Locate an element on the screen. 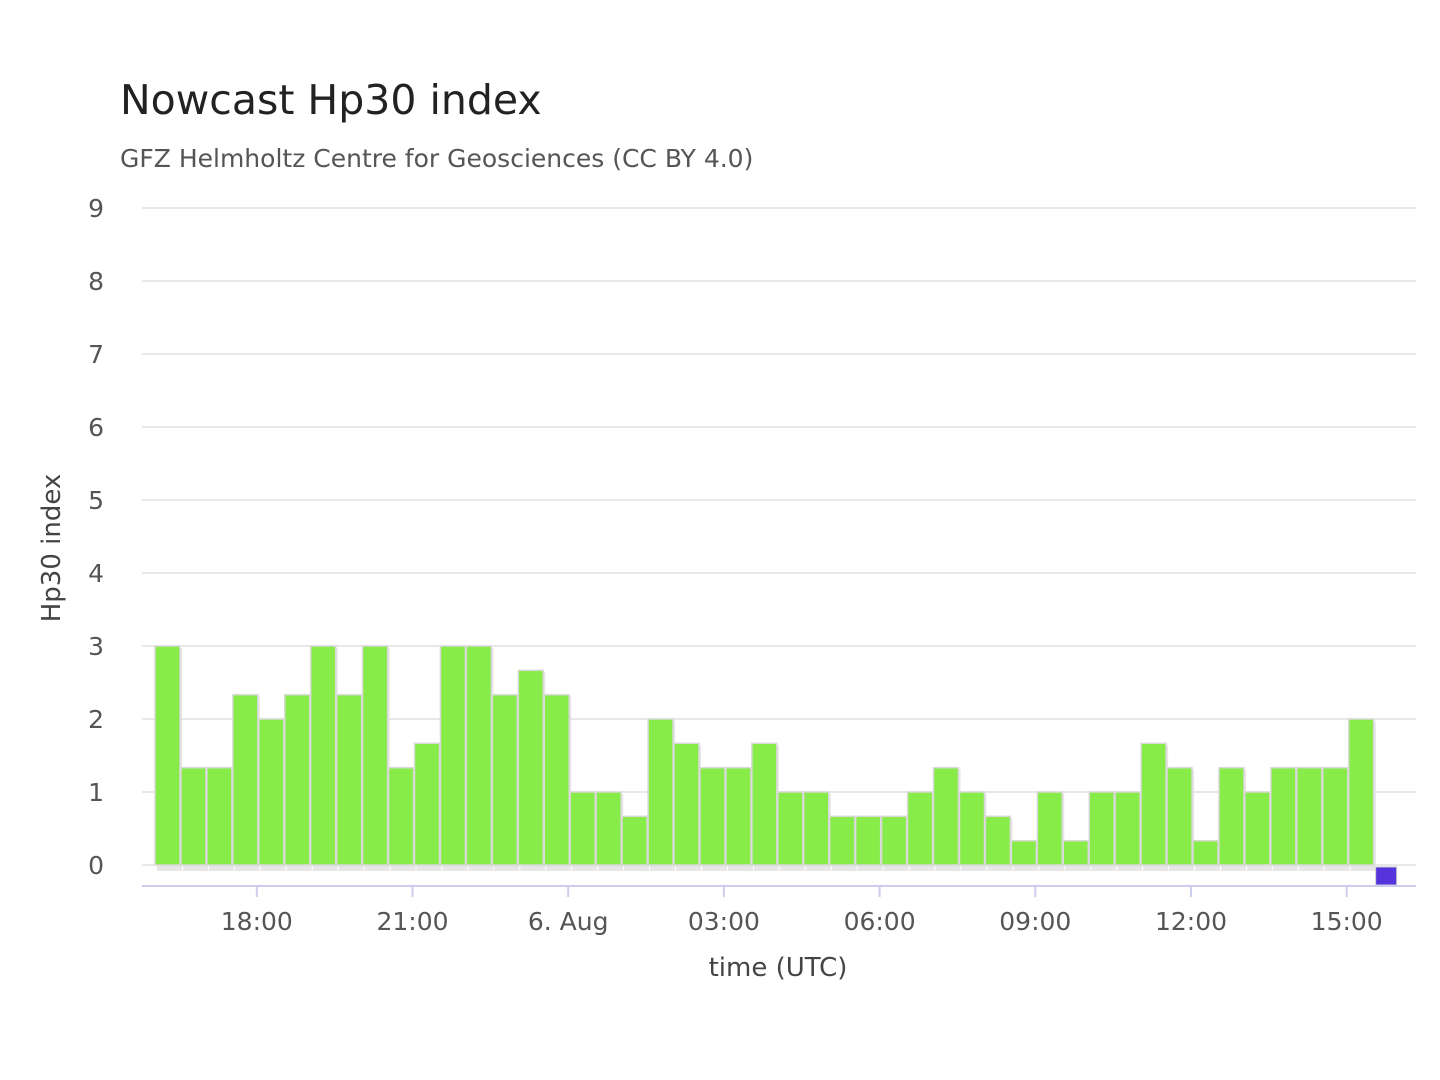 This screenshot has width=1440, height=1080. x-tick-label: 09:00 is located at coordinates (1035, 921).